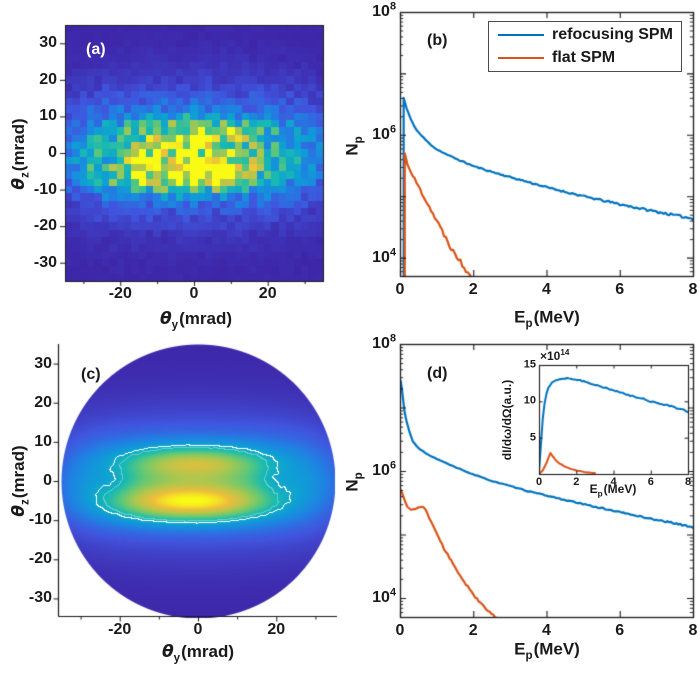 This screenshot has width=700, height=682. Describe the element at coordinates (521, 35) in the screenshot. I see `legend-line-refocusing-spm-icon` at that location.